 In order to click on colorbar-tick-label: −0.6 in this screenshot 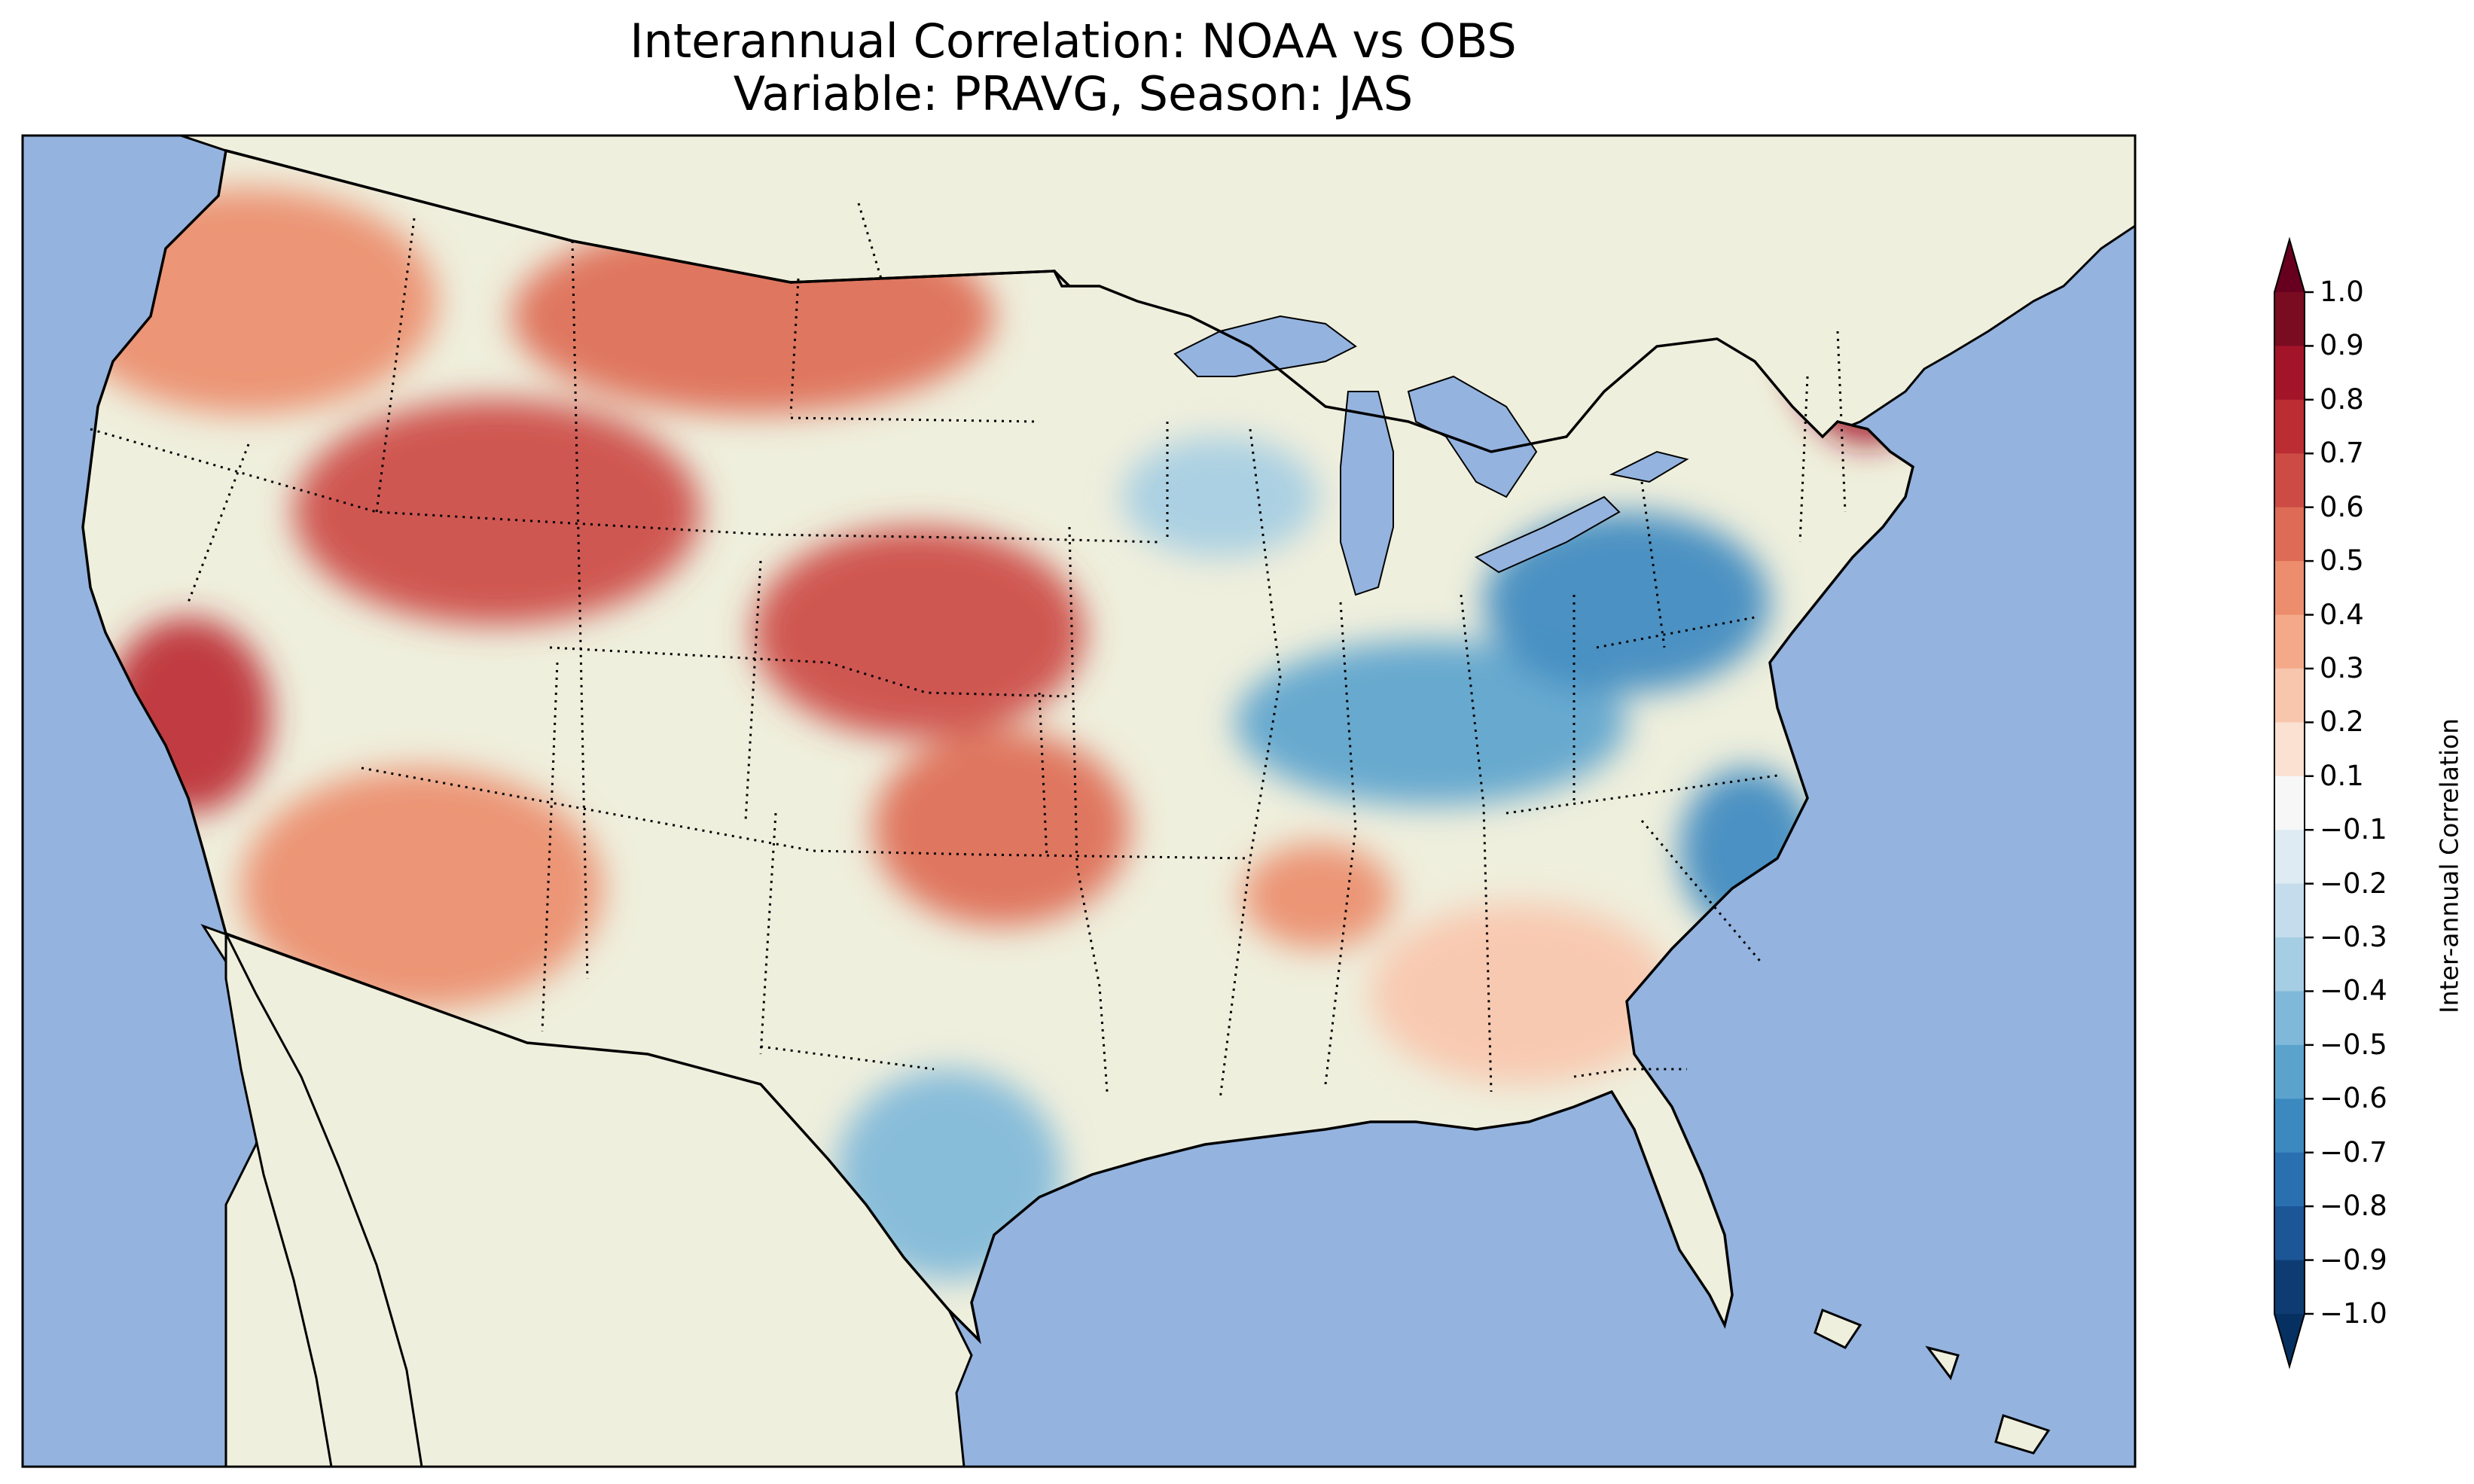, I will do `click(2353, 1098)`.